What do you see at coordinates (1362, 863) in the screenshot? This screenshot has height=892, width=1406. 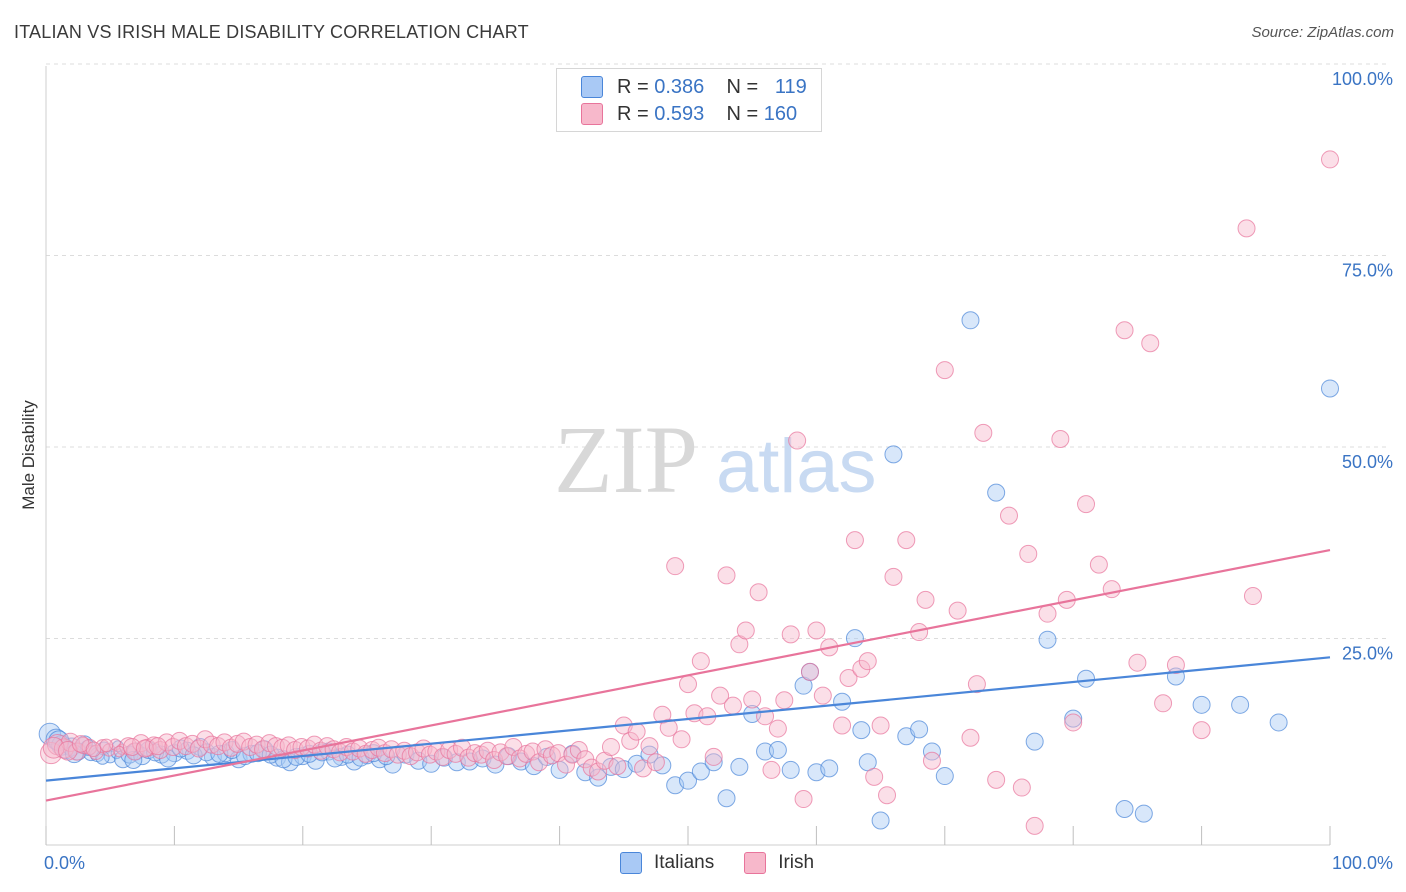 I see `x-tick-label-end: 100.0%` at bounding box center [1362, 863].